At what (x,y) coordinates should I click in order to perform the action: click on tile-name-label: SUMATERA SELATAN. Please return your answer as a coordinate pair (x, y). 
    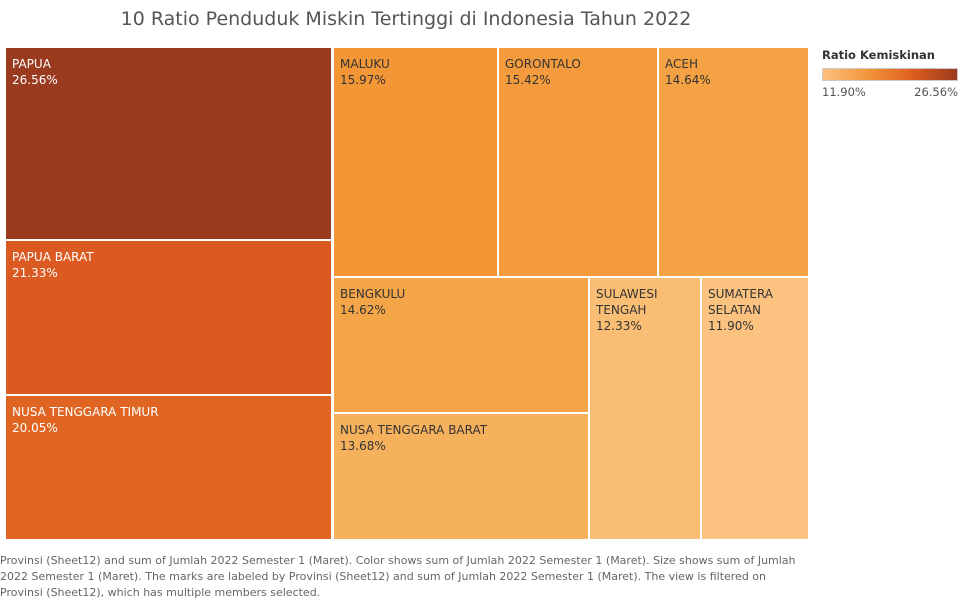
    Looking at the image, I should click on (741, 302).